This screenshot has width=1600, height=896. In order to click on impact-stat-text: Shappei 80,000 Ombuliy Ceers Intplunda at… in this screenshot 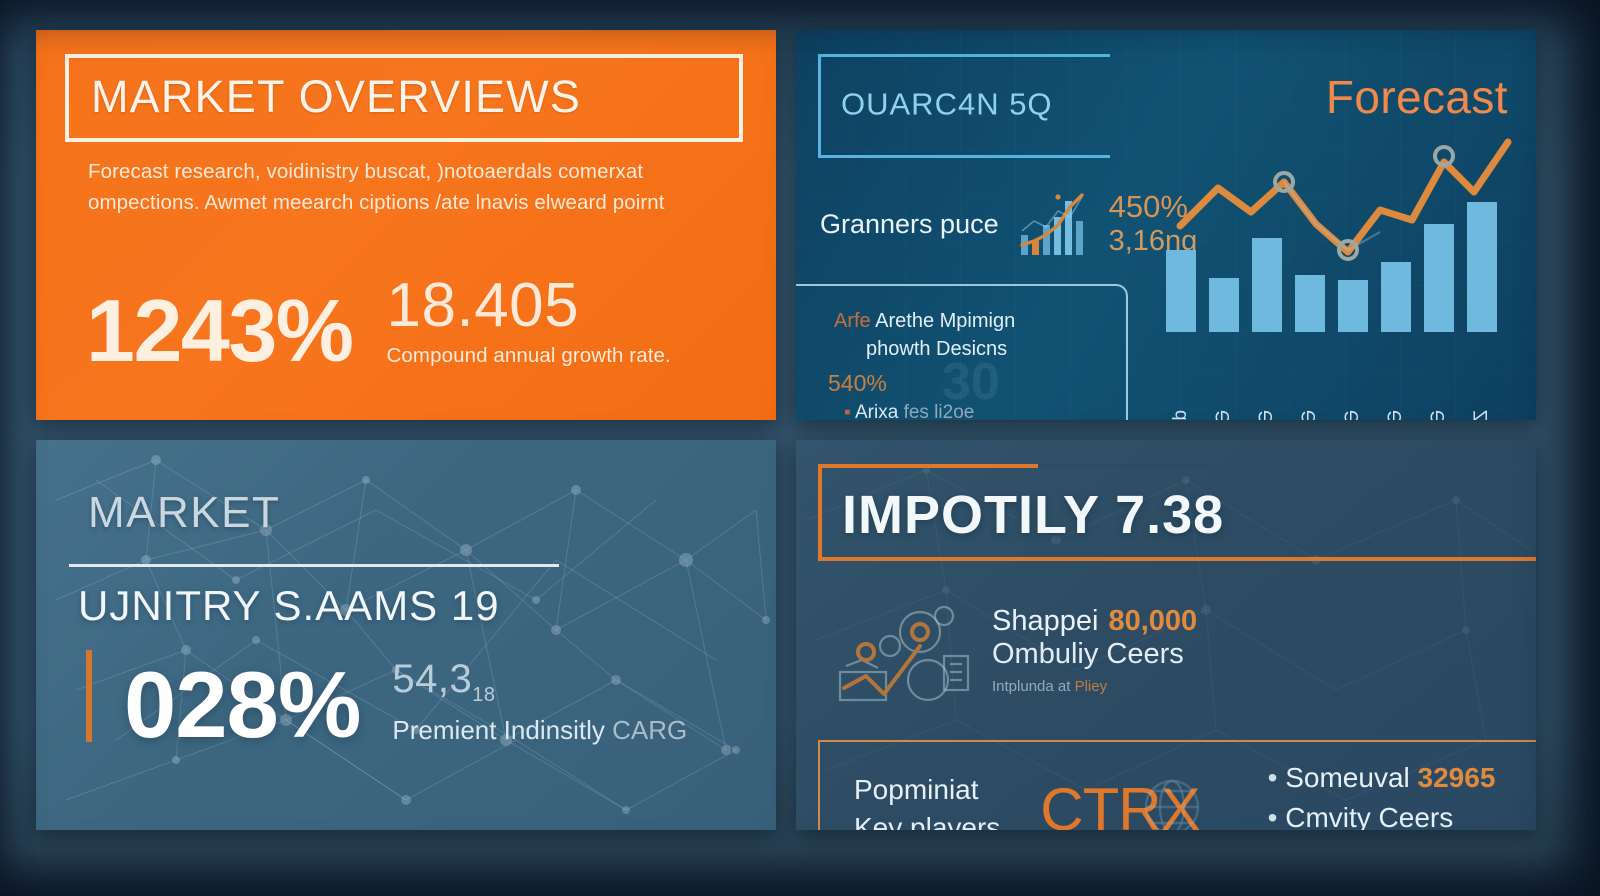, I will do `click(1094, 650)`.